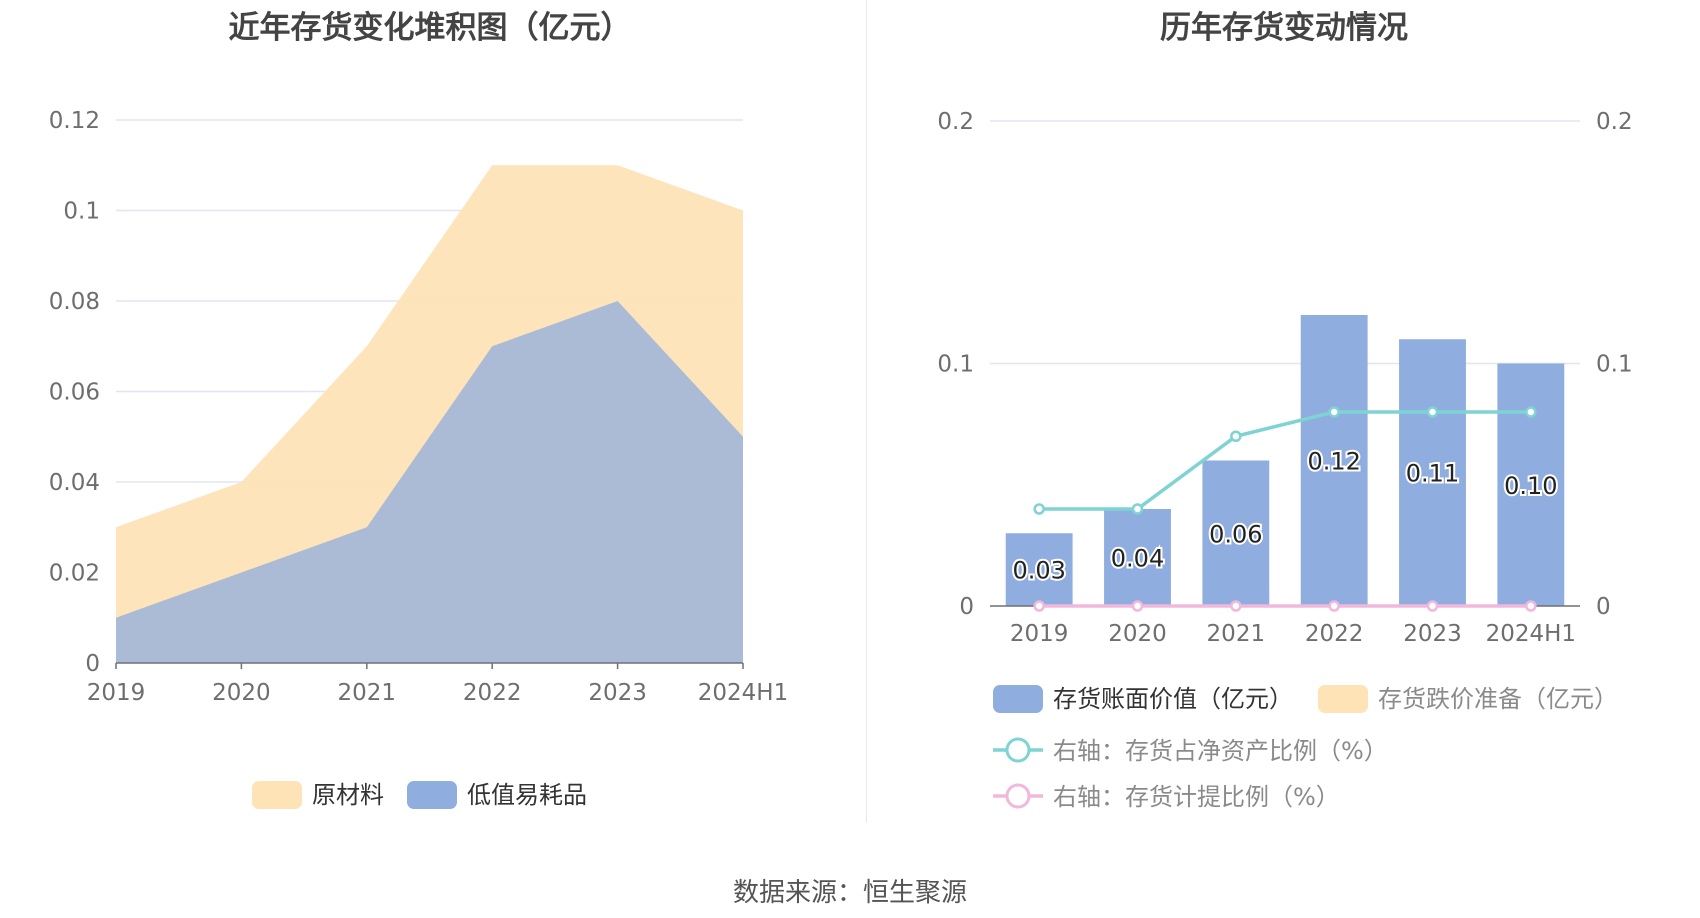  I want to click on right-y-tick-label: 0, so click(966, 607).